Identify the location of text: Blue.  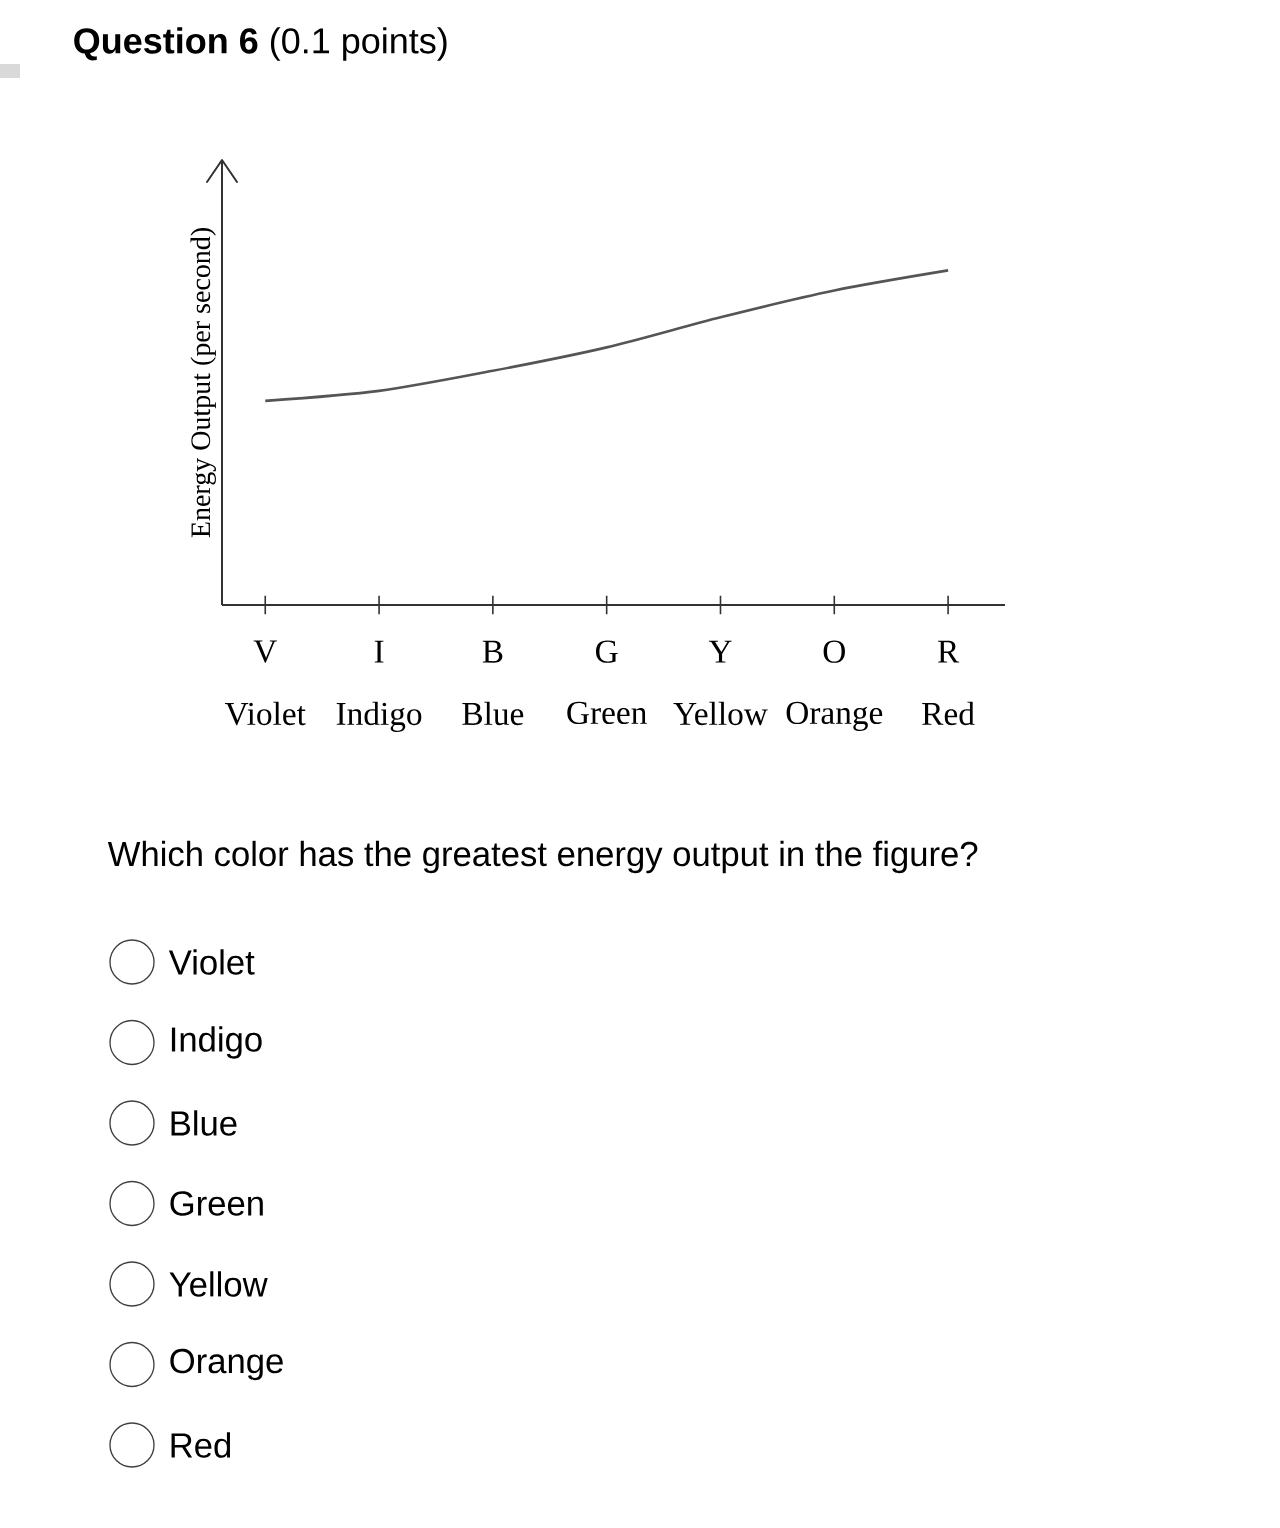
(204, 1123).